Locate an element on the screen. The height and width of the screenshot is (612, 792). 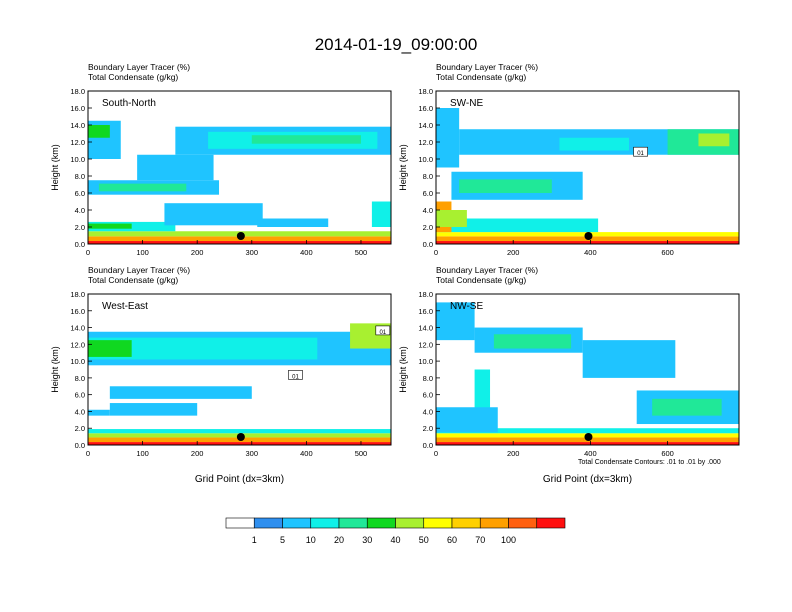
plot-area is located at coordinates (239, 369).